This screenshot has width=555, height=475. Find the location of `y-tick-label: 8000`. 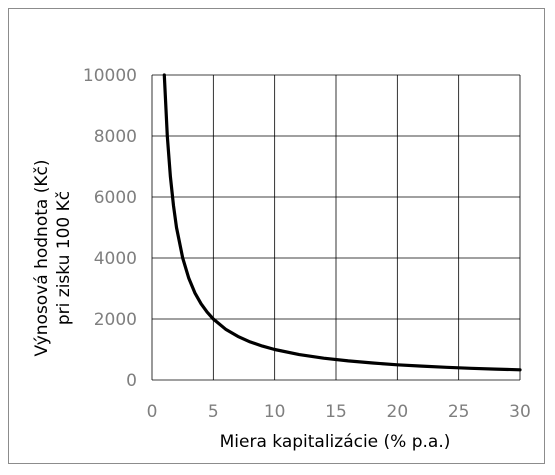

y-tick-label: 8000 is located at coordinates (115, 137).